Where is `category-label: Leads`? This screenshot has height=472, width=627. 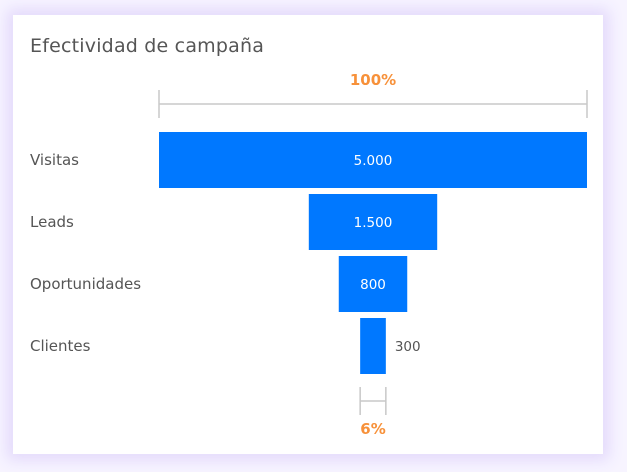 category-label: Leads is located at coordinates (52, 222).